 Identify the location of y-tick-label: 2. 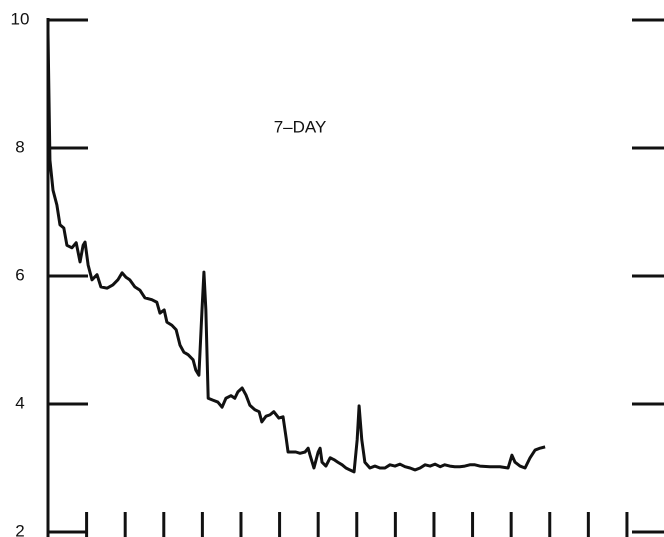
(19, 529).